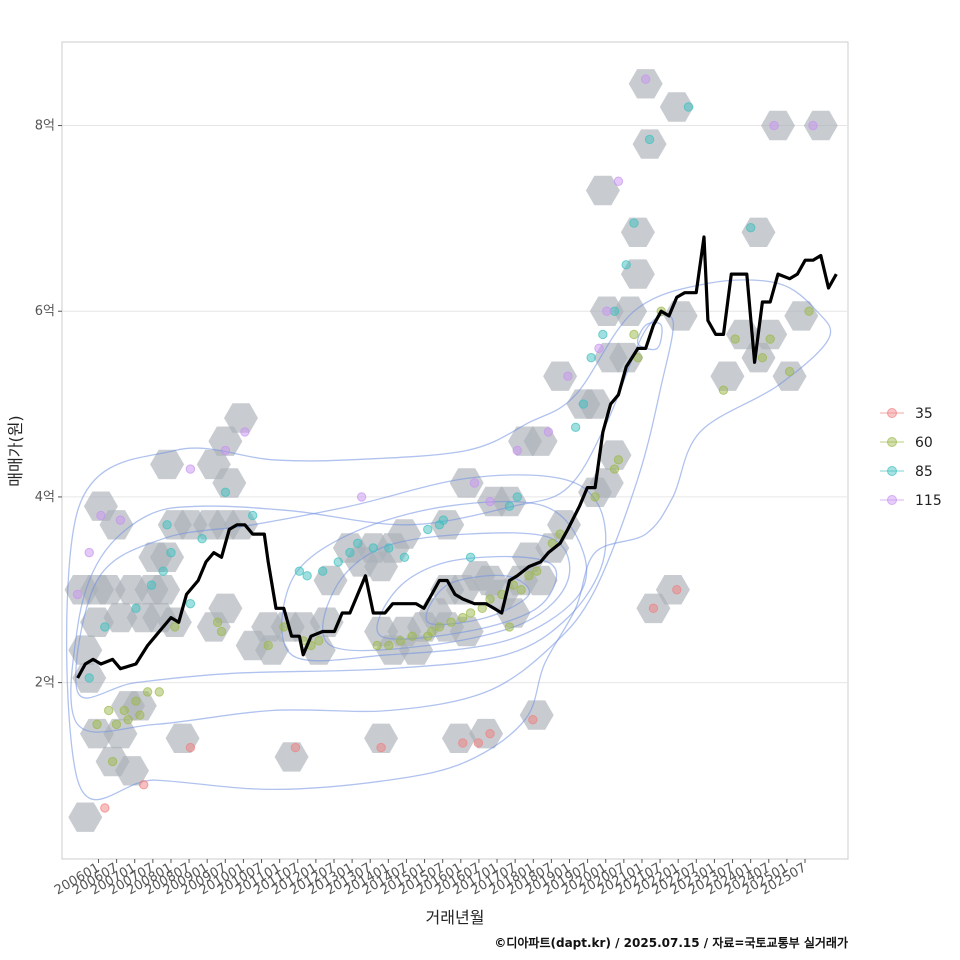 This screenshot has height=960, width=960. Describe the element at coordinates (924, 472) in the screenshot. I see `legend-label: 85` at that location.